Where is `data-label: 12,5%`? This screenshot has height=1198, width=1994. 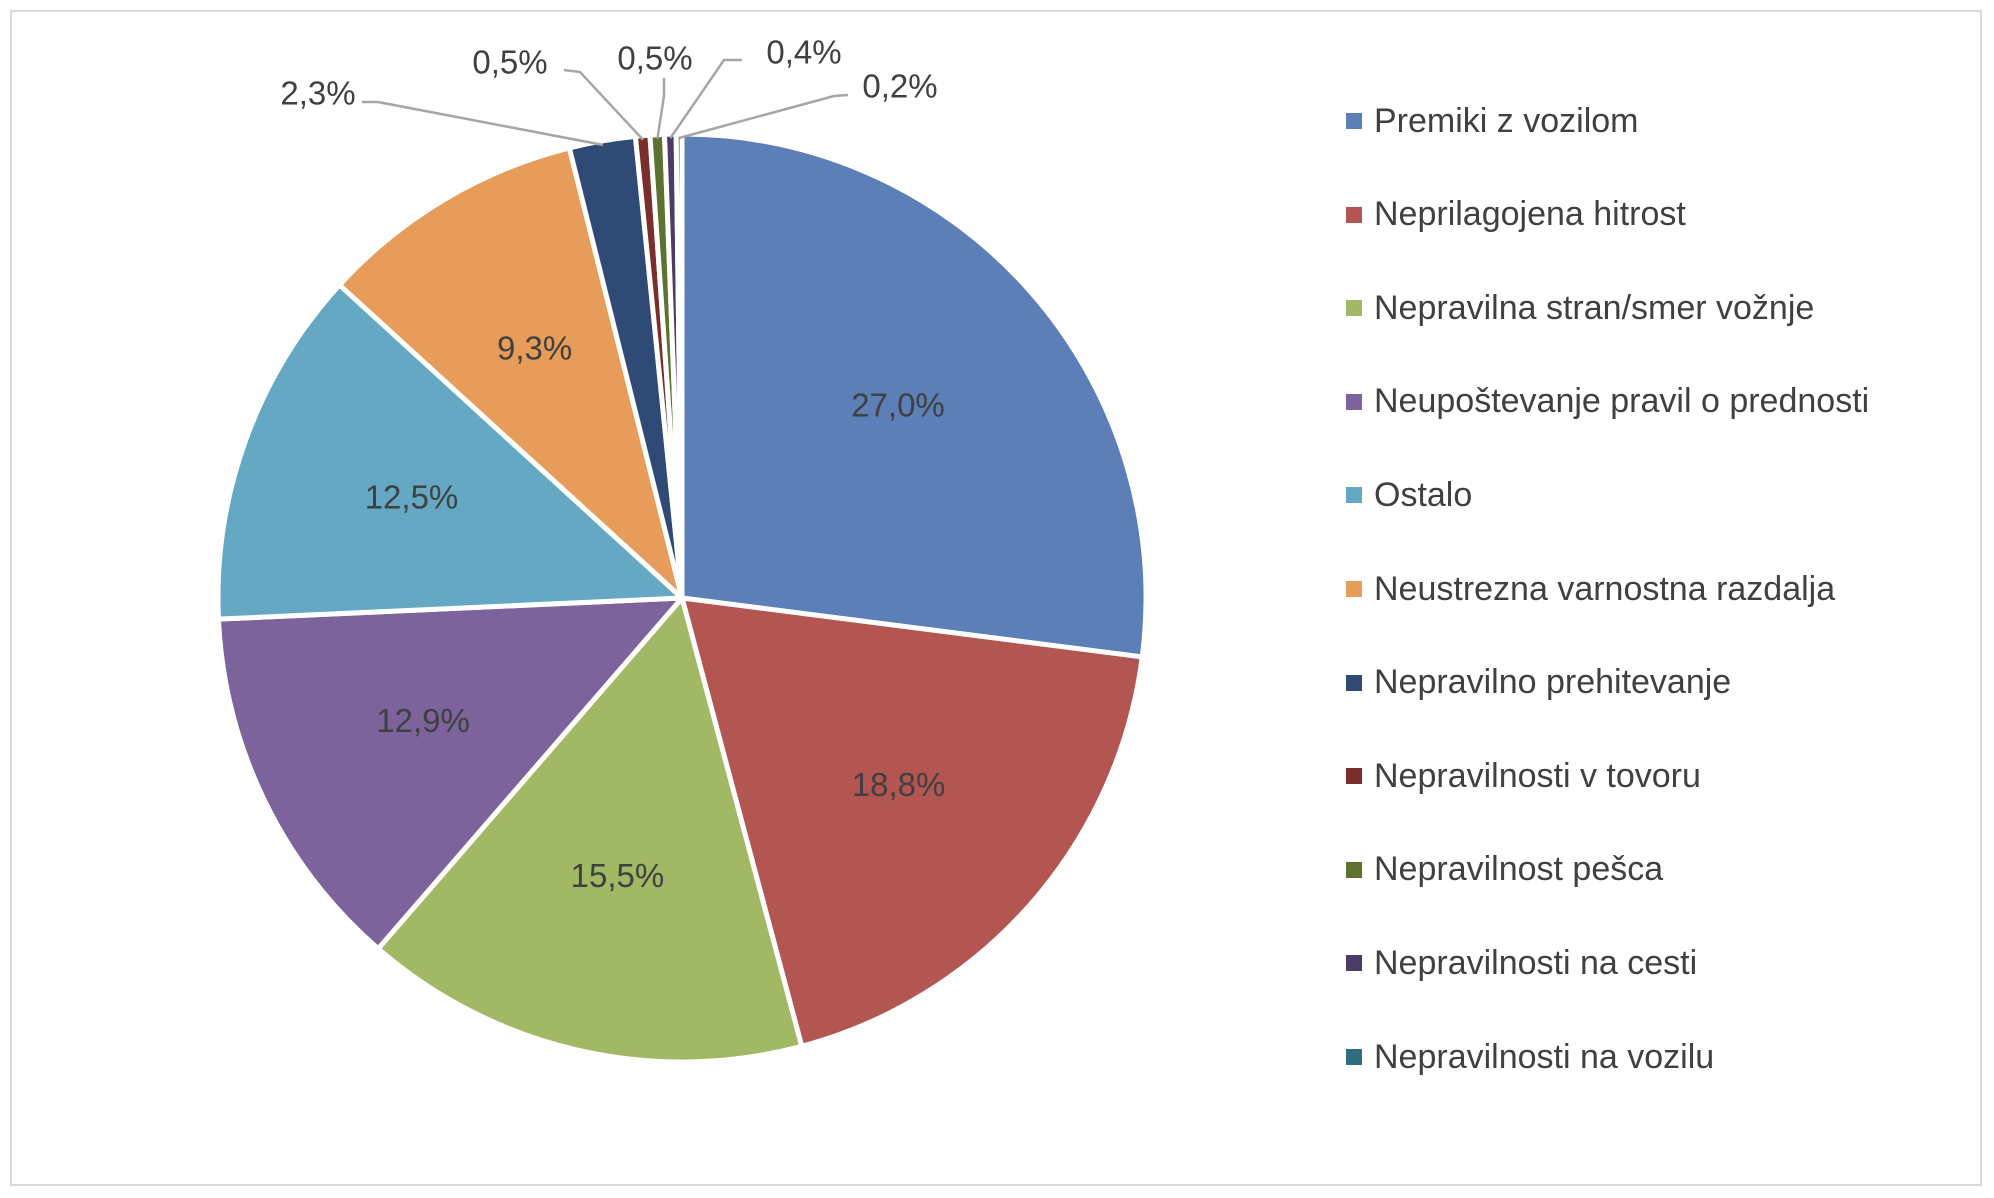
data-label: 12,5% is located at coordinates (412, 497).